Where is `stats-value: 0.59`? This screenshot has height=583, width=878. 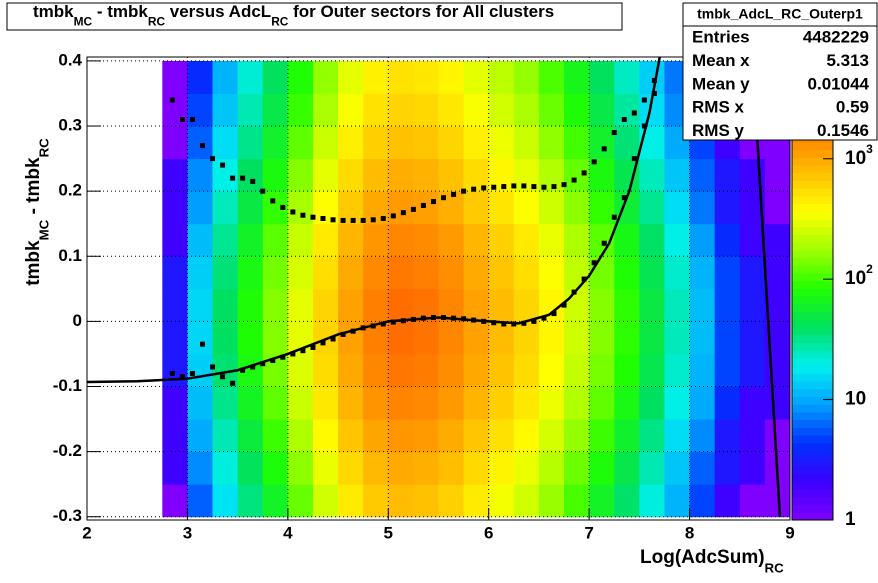
stats-value: 0.59 is located at coordinates (852, 107).